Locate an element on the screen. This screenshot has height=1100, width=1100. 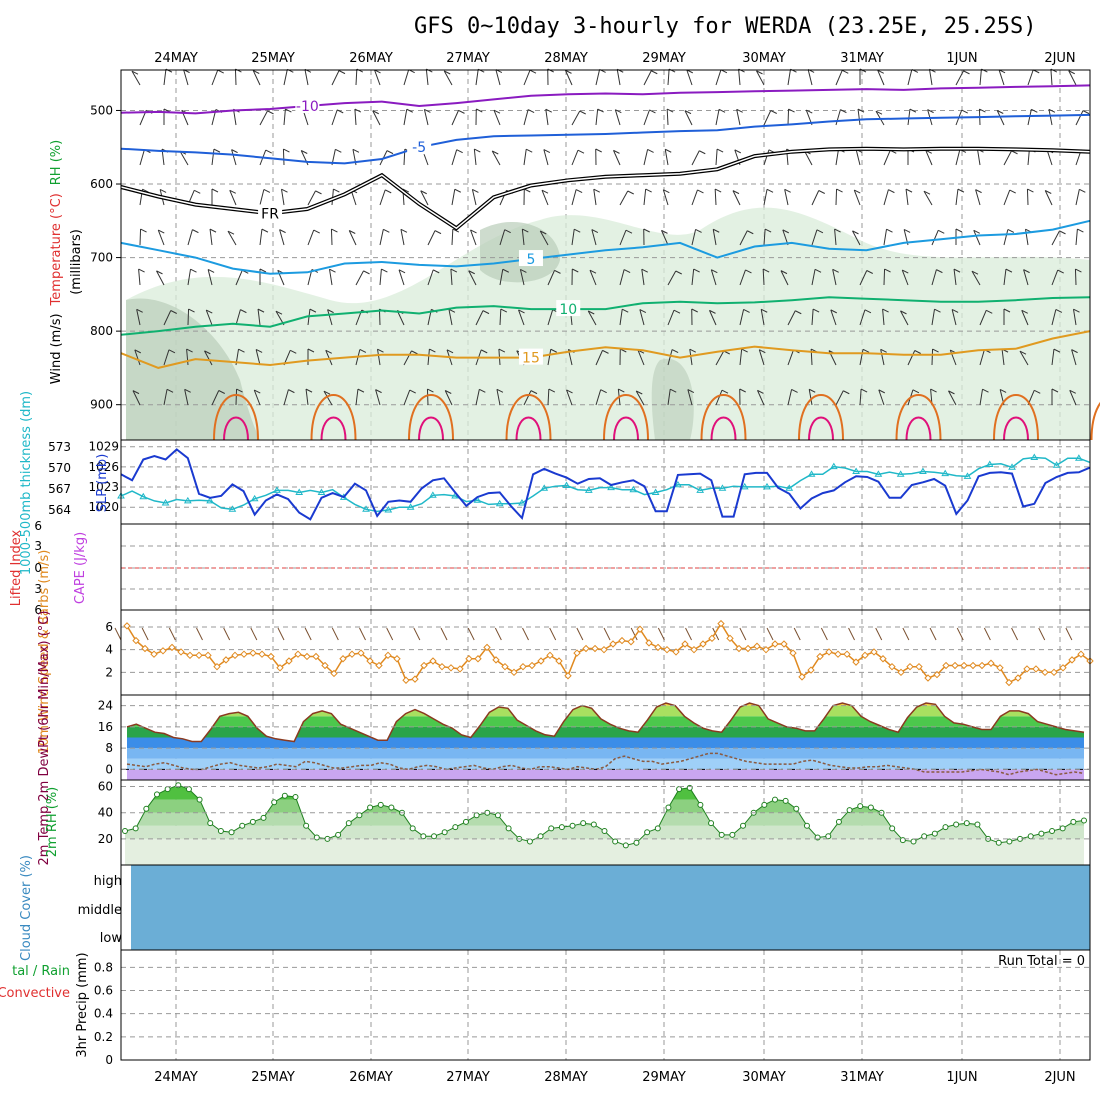
wind10m-label: 10m Wind Speed & Barbs (m/s) is located at coordinates (44, 652).